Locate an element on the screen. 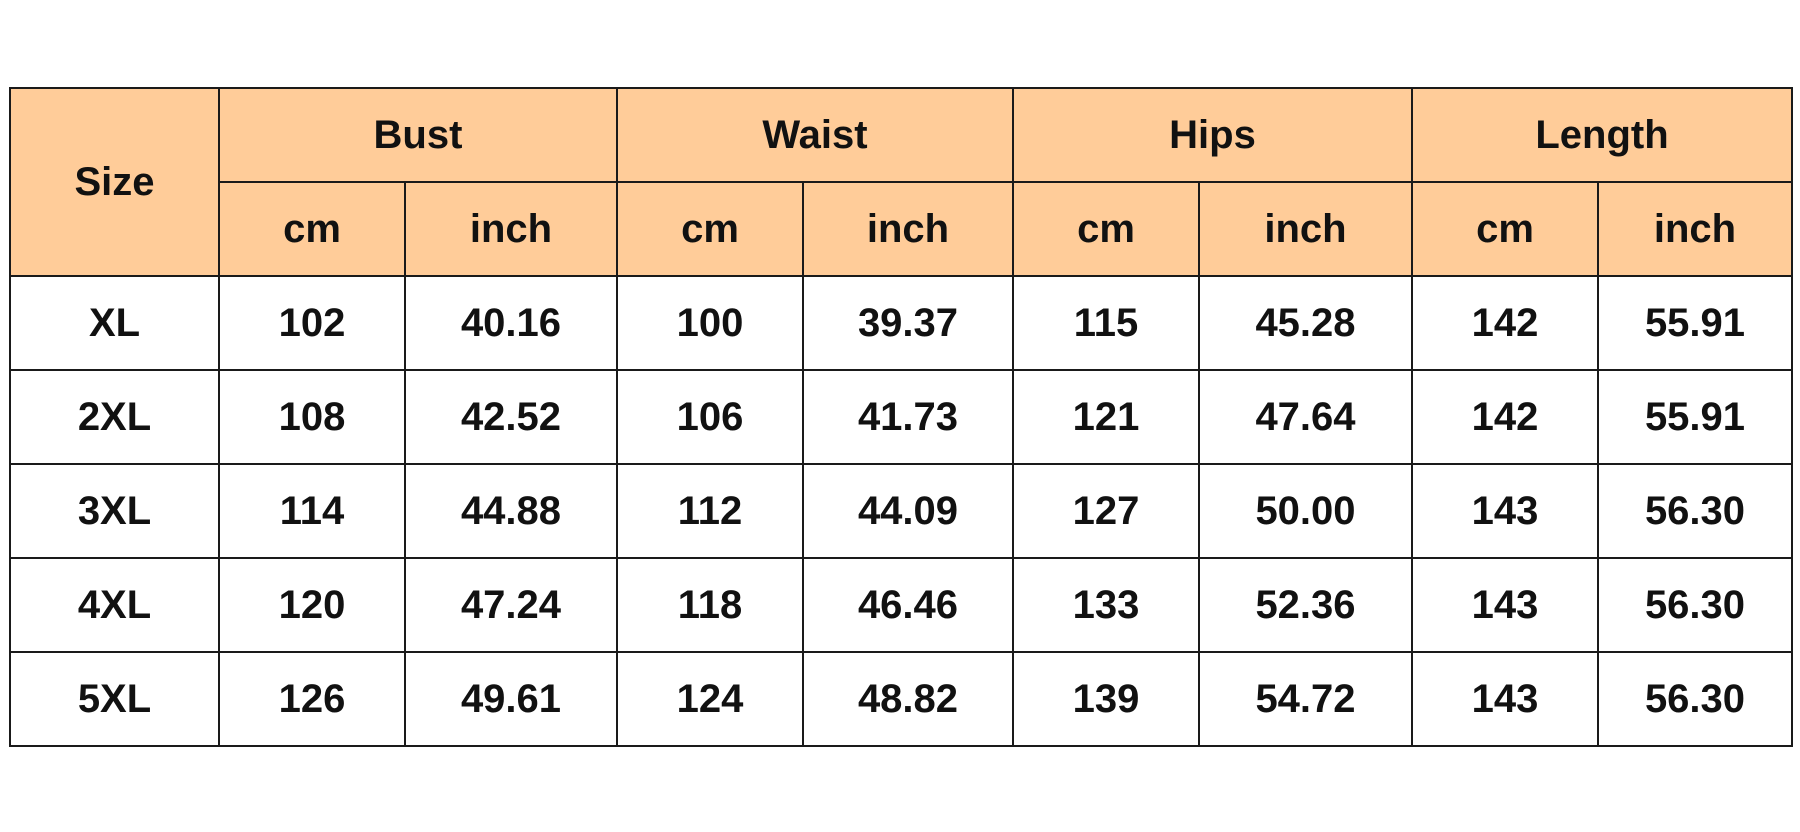 The width and height of the screenshot is (1800, 832). value-cell: 47.24 is located at coordinates (511, 605).